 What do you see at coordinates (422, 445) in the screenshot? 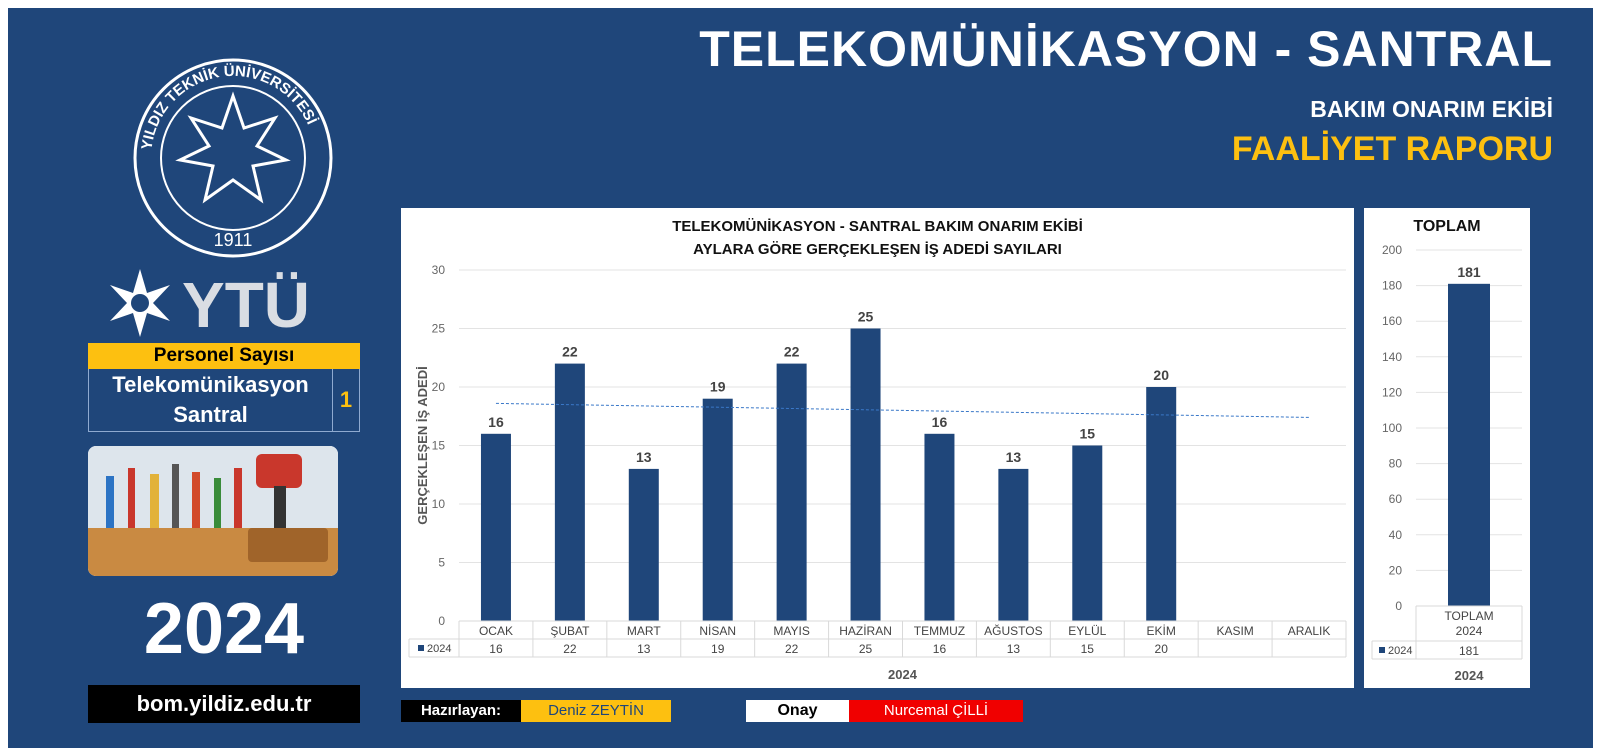
I see `y-axis-label: GERÇEKLEŞEN İŞ ADEDİ` at bounding box center [422, 445].